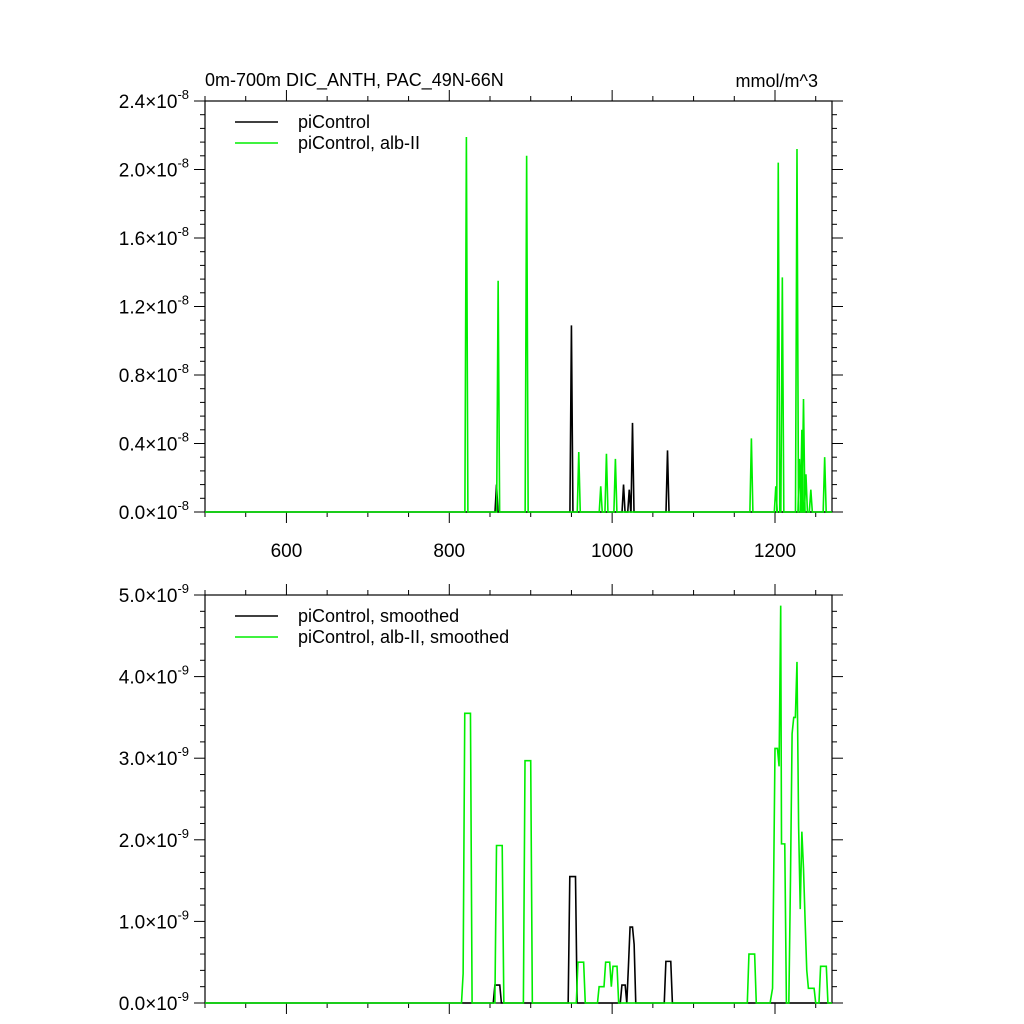 The width and height of the screenshot is (1024, 1024). What do you see at coordinates (154, 169) in the screenshot?
I see `top-y-tick-label: 2.0×10⁻⁸` at bounding box center [154, 169].